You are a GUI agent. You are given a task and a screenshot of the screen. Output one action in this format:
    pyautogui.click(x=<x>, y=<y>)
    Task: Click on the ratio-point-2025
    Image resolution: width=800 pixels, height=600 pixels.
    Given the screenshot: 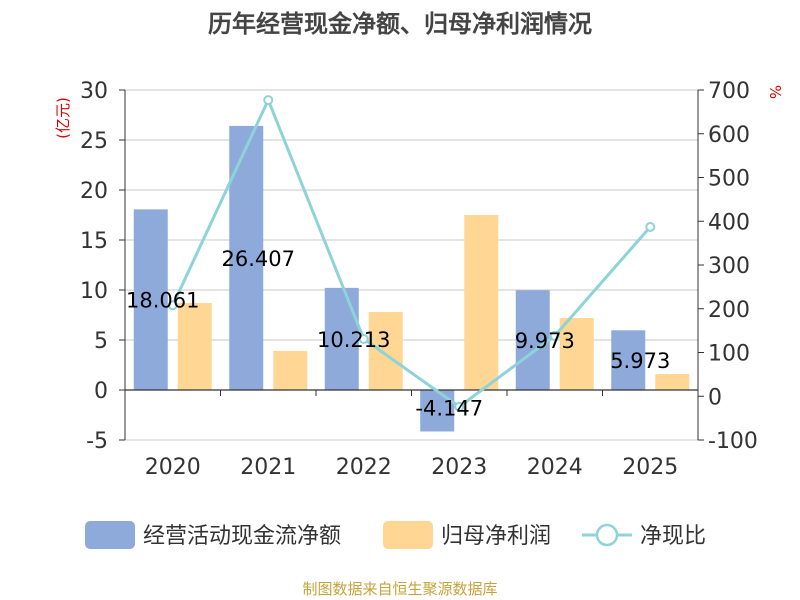 What is the action you would take?
    pyautogui.click(x=650, y=226)
    